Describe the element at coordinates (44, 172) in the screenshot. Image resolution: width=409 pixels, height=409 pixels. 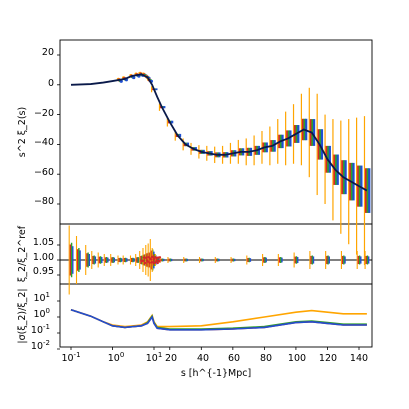
I see `top-ytick-m60: −60` at that location.